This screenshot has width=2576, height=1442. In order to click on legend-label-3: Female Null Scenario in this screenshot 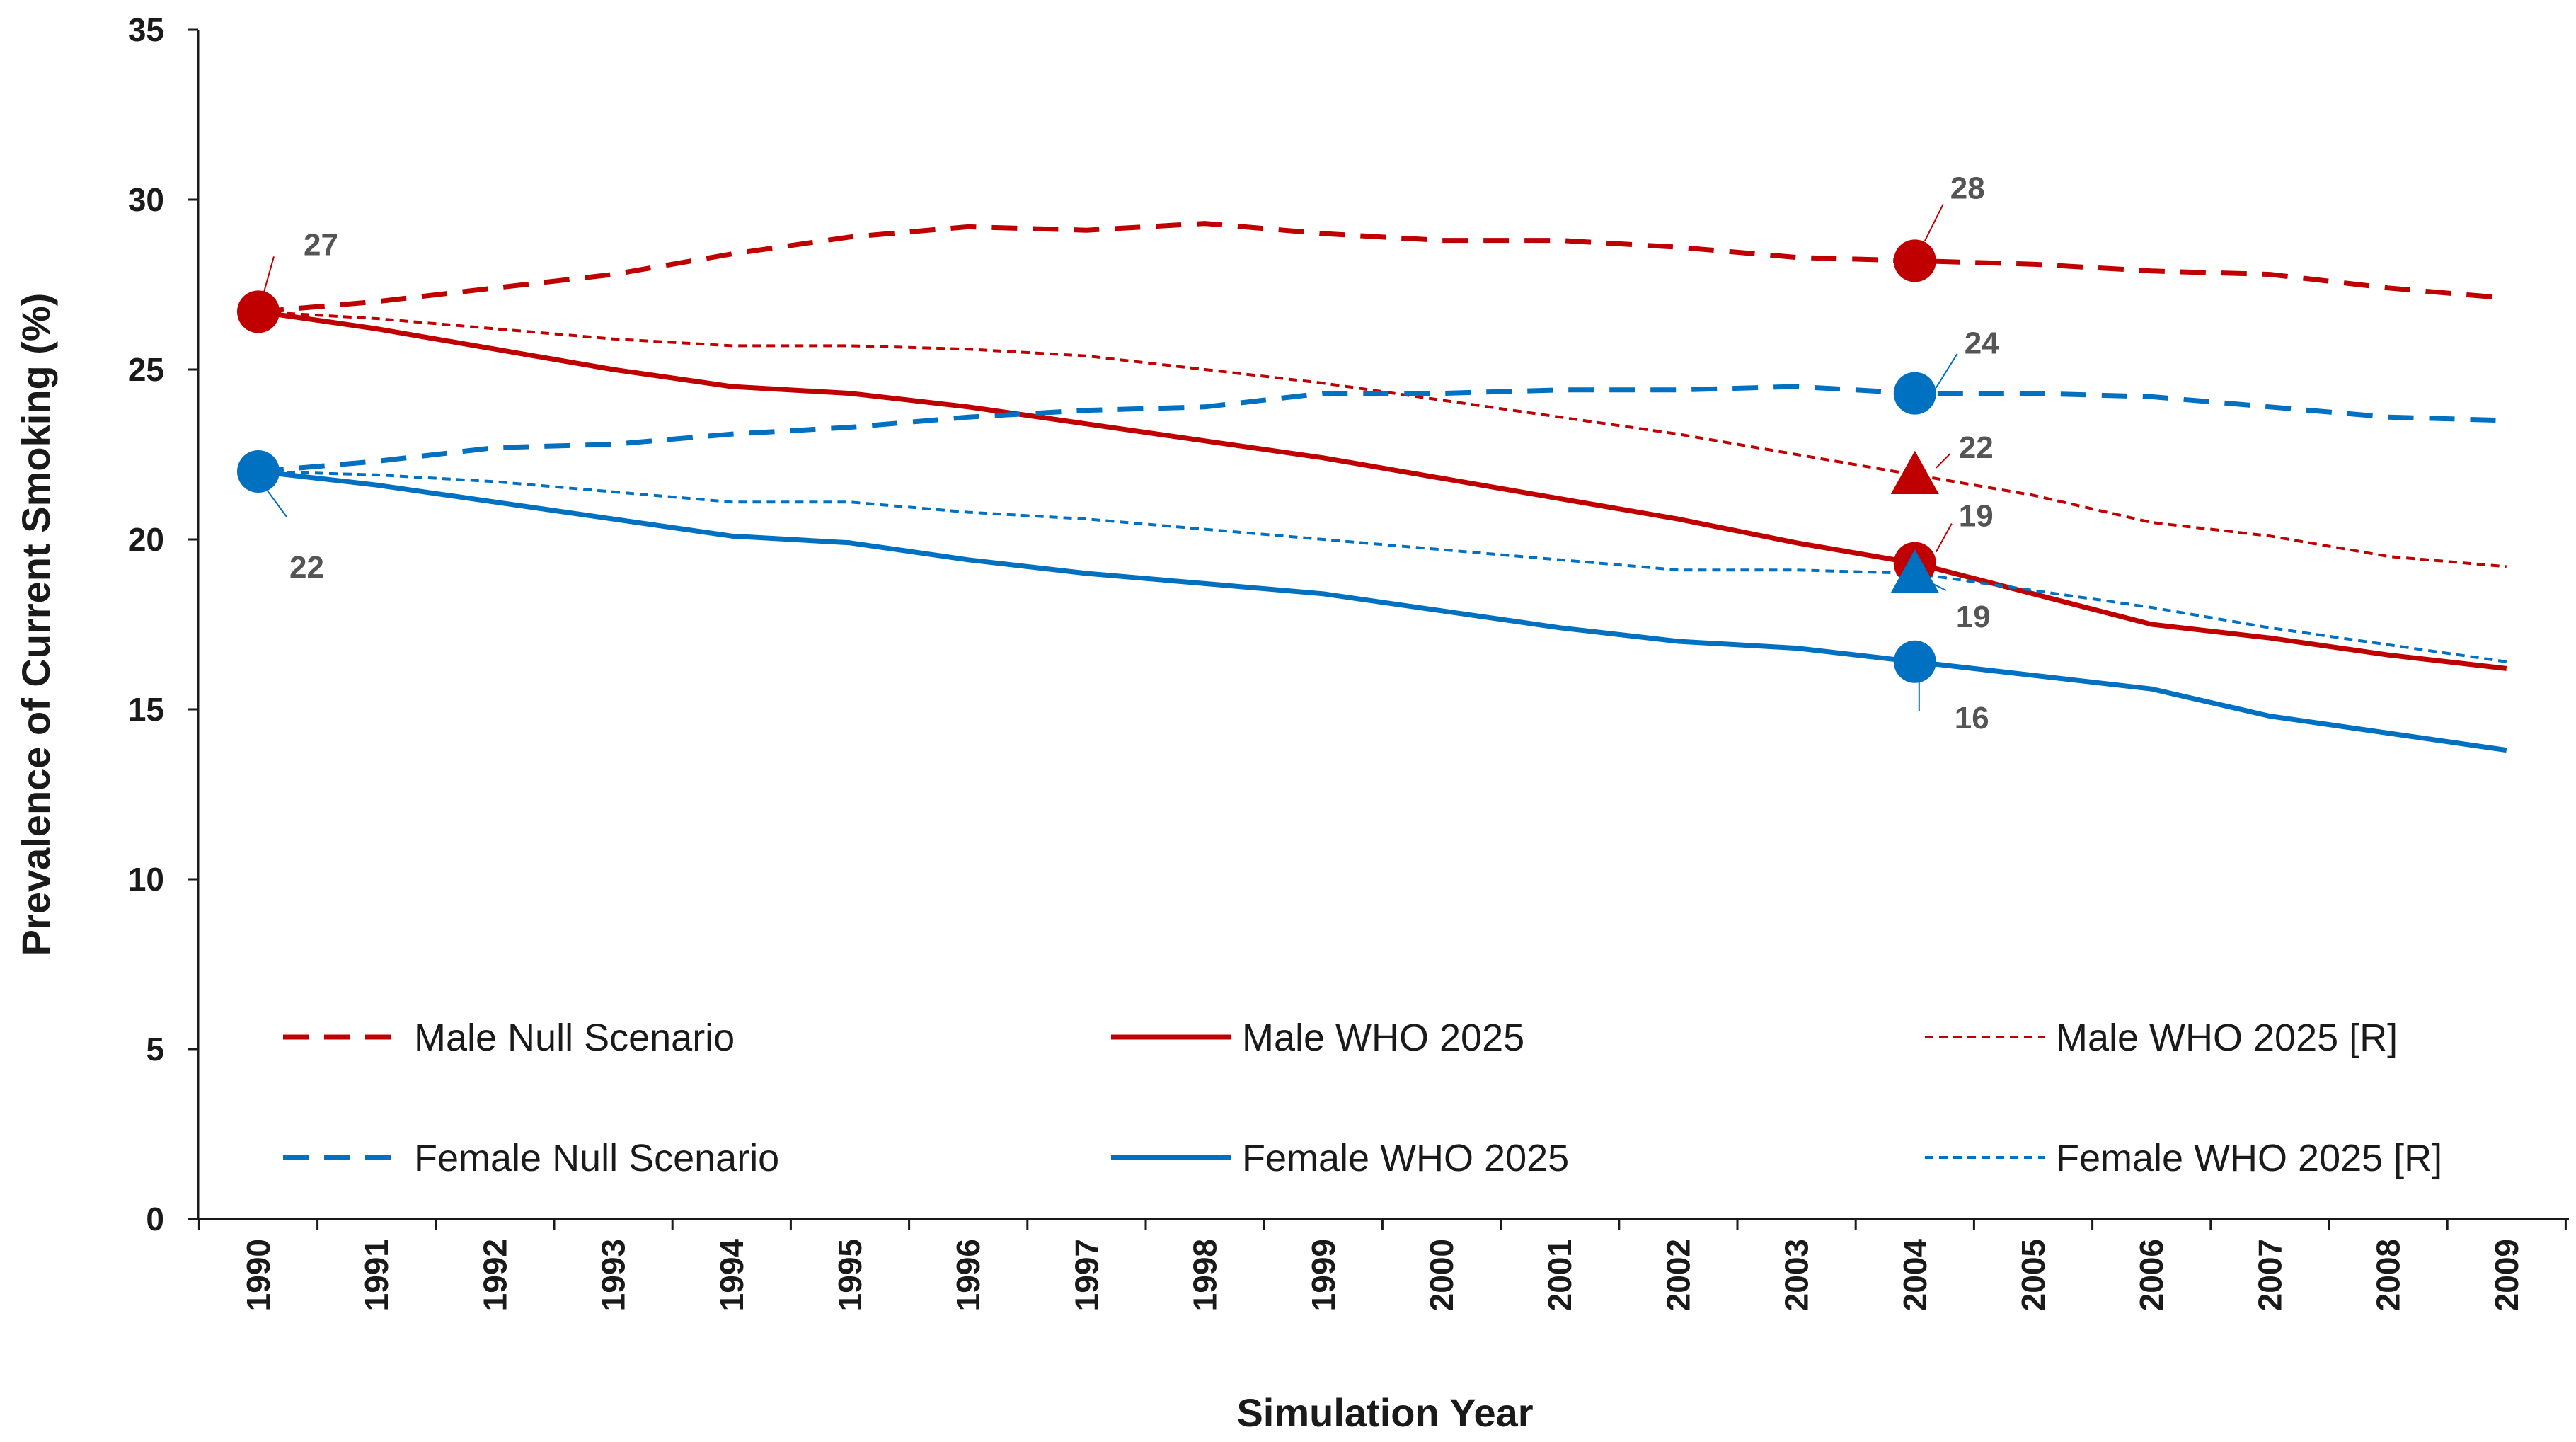, I will do `click(597, 1158)`.